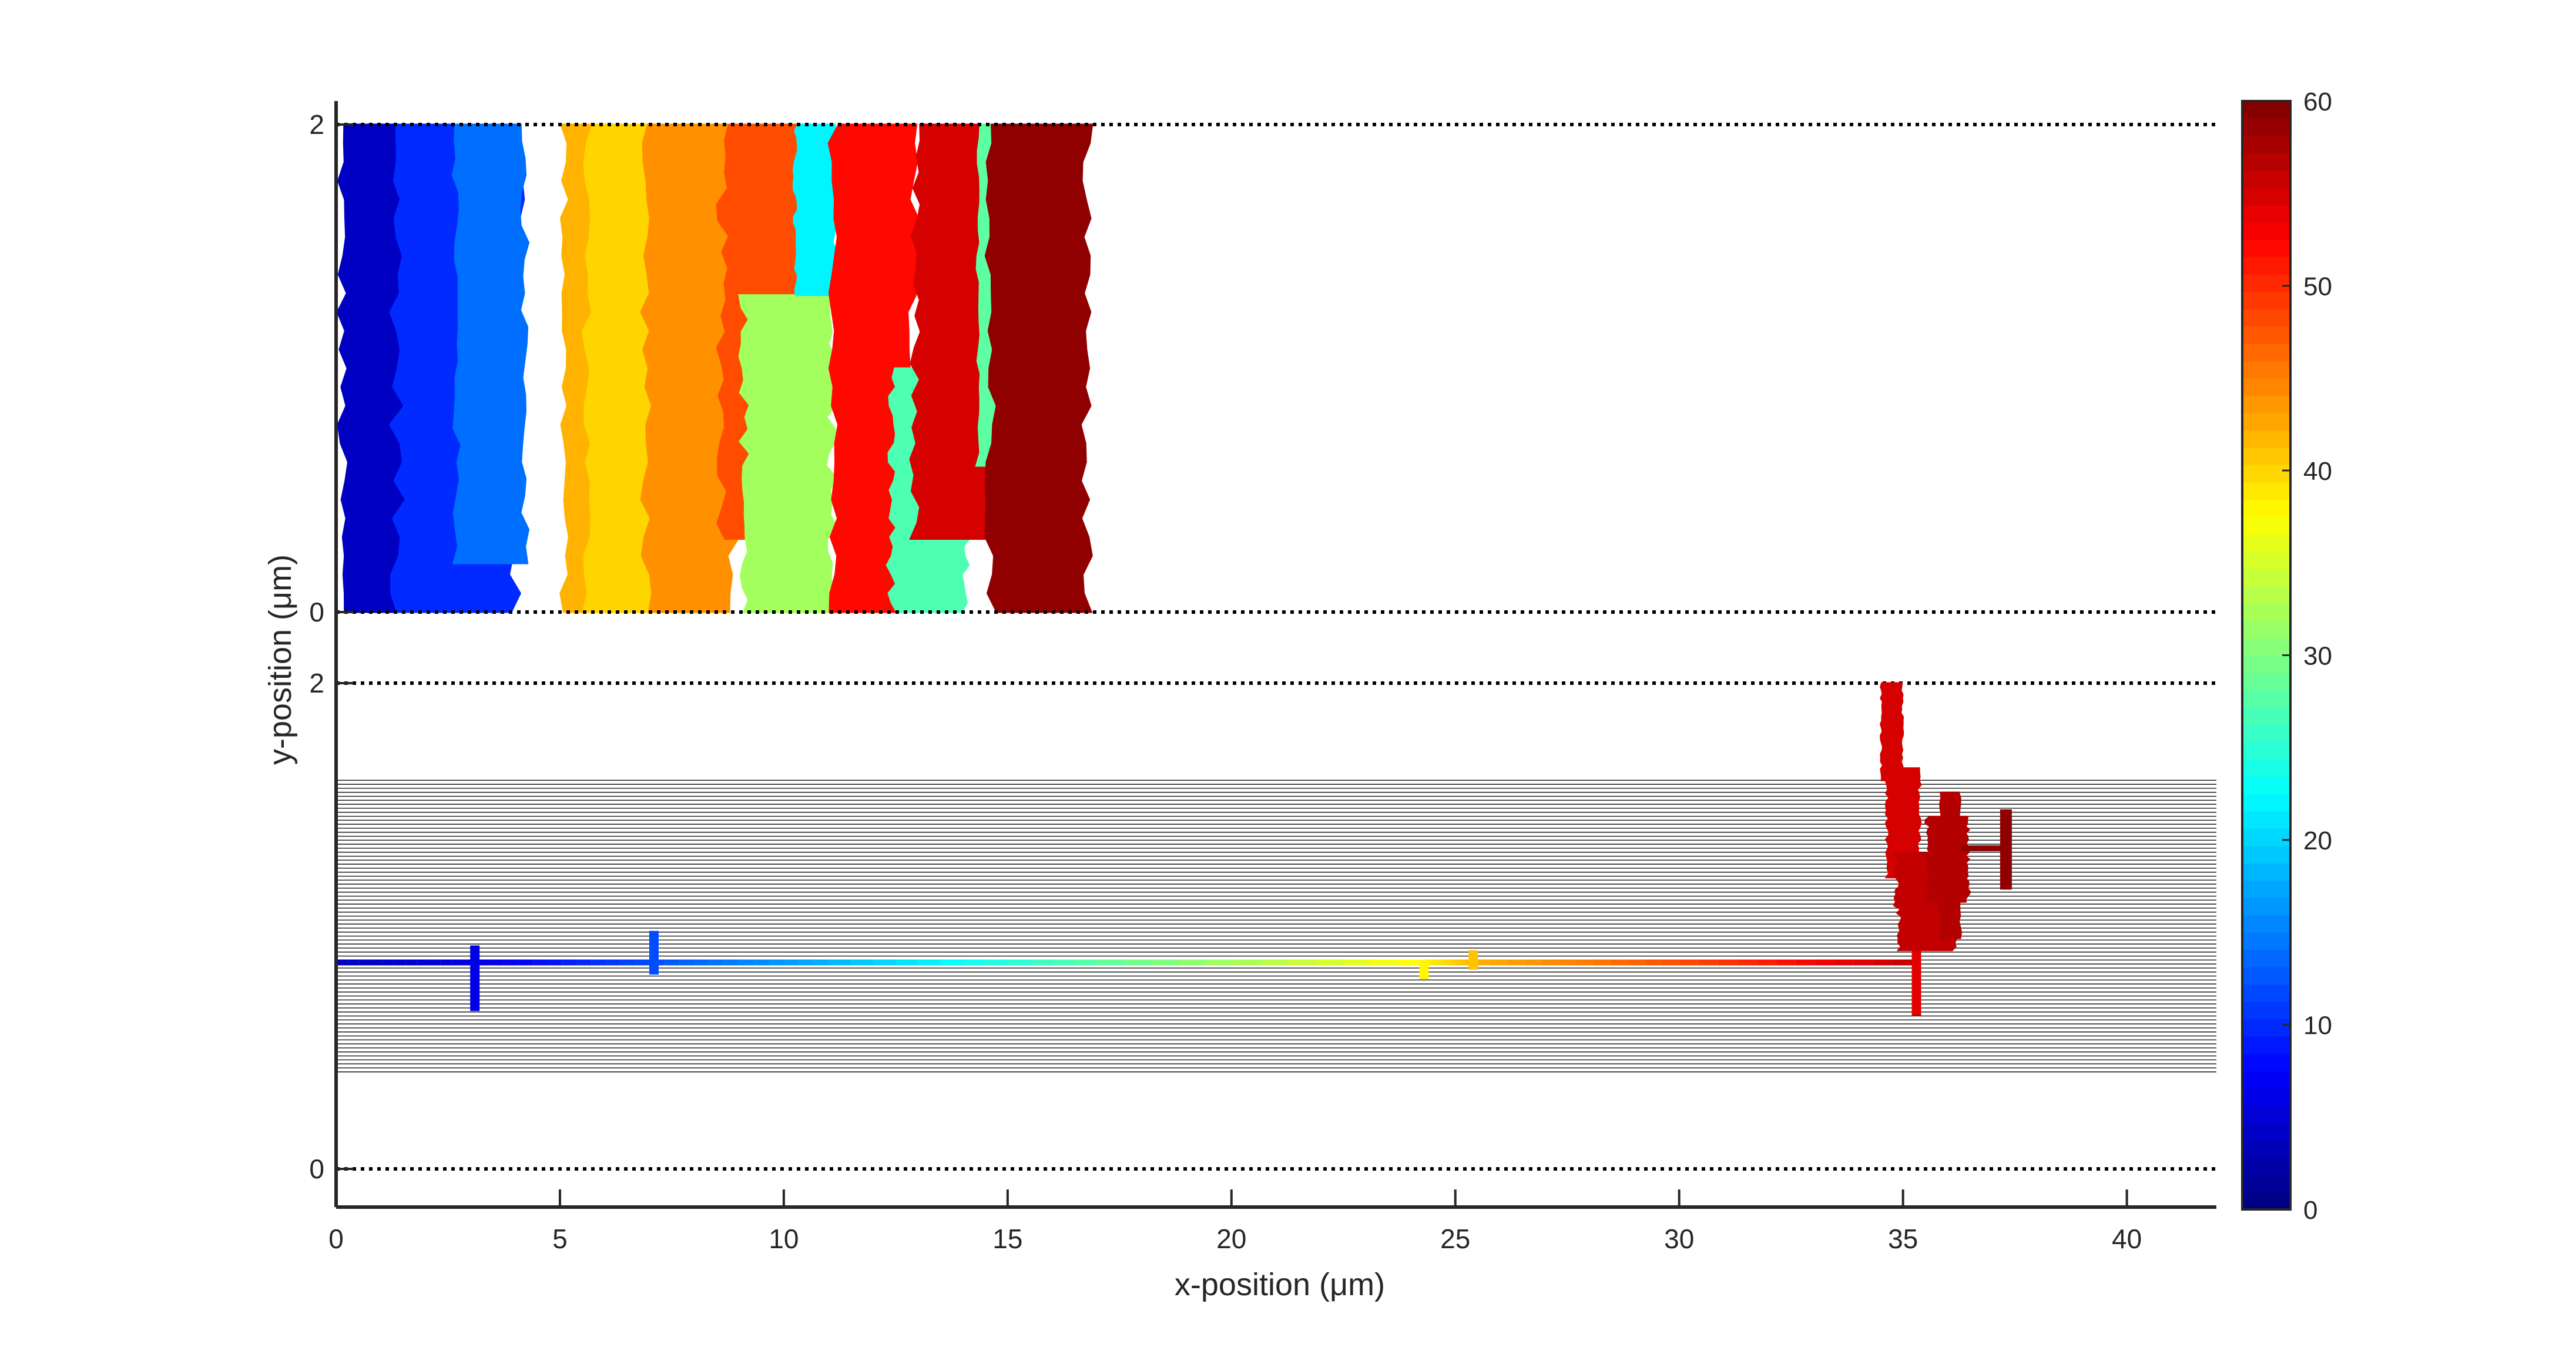  What do you see at coordinates (1679, 1239) in the screenshot?
I see `x-tick-label: 30` at bounding box center [1679, 1239].